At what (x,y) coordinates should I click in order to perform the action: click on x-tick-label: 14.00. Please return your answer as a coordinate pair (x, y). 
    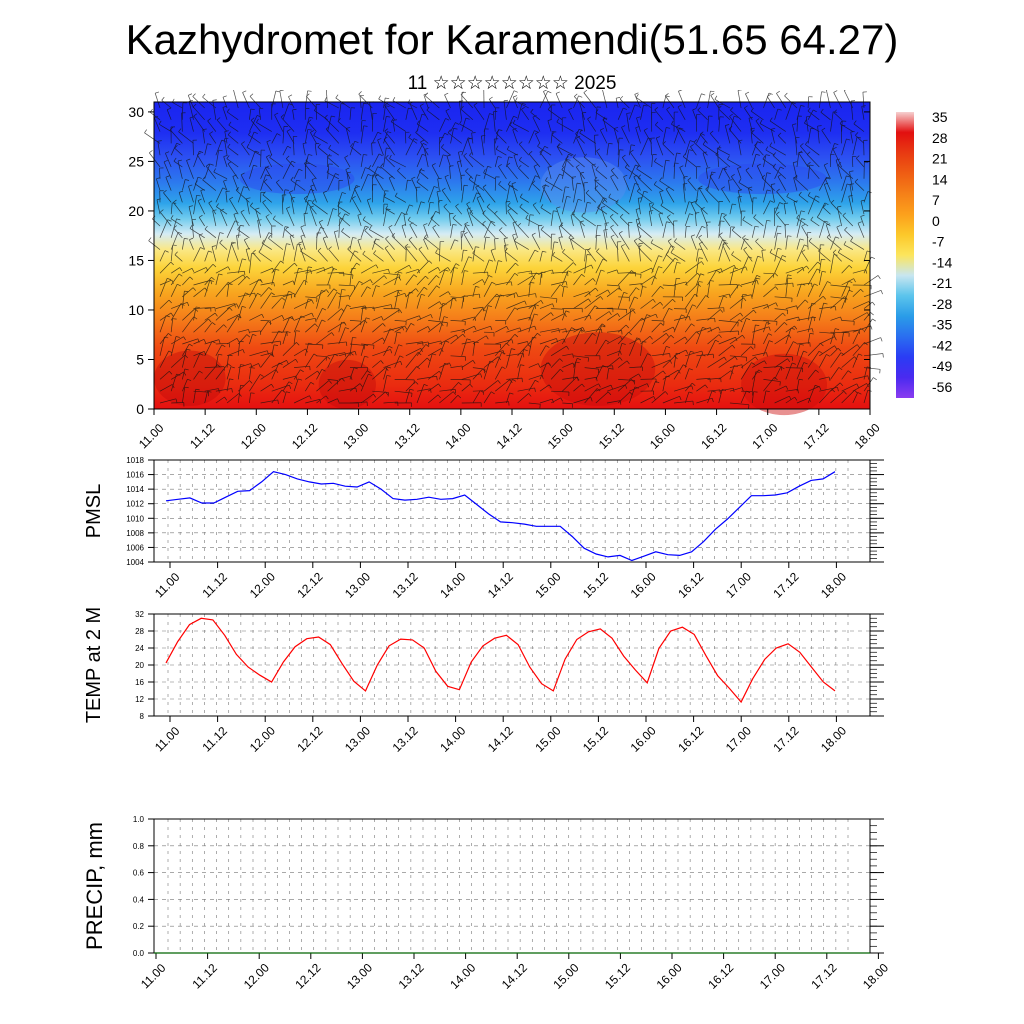
    Looking at the image, I should click on (452, 584).